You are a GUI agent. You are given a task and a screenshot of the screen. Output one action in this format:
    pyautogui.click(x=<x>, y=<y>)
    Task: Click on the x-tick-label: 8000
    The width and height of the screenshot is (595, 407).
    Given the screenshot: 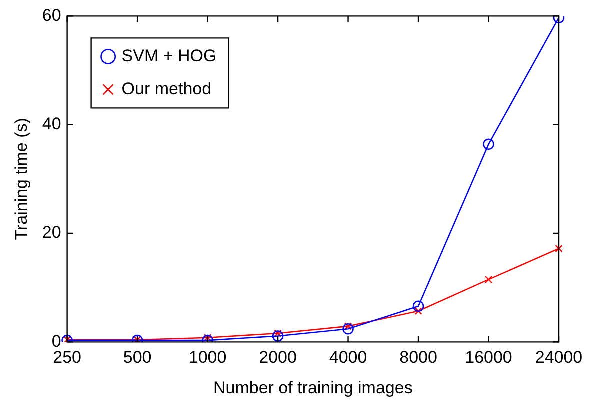 What is the action you would take?
    pyautogui.click(x=419, y=358)
    